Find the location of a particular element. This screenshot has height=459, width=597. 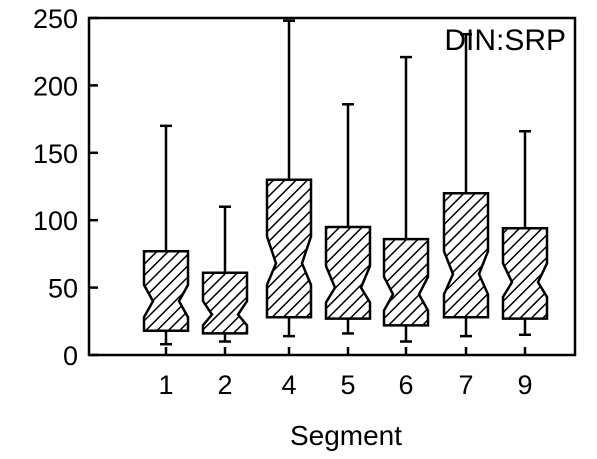

y-axis: 0 50 100 150 200 250 is located at coordinates (65, 187).